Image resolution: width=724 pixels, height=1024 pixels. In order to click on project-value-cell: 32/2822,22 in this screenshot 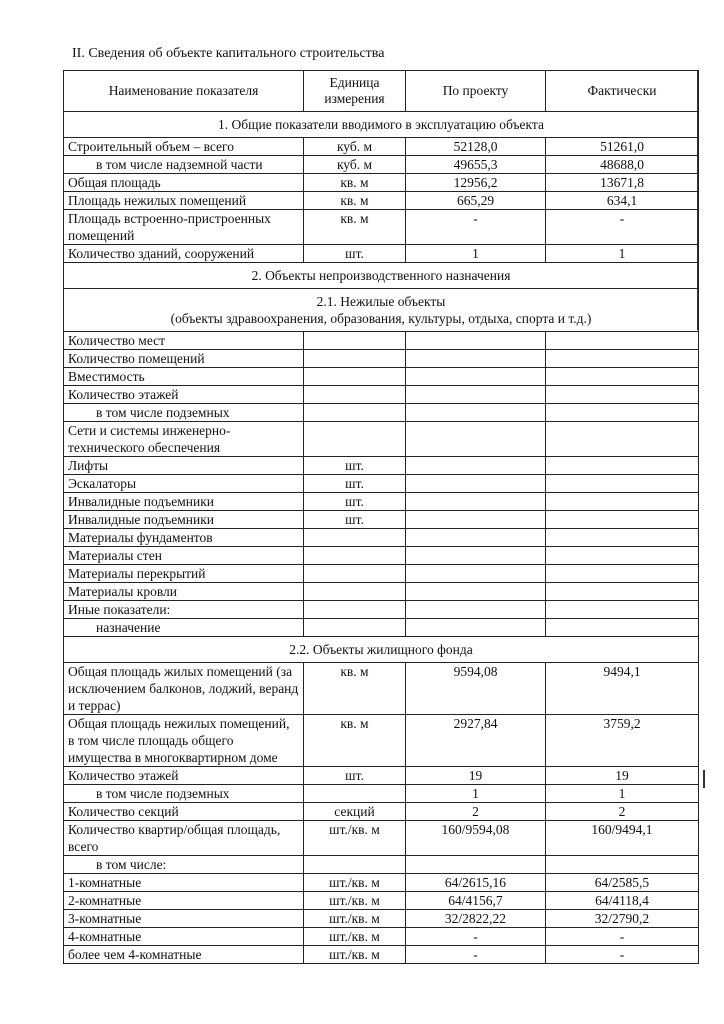, I will do `click(475, 918)`.